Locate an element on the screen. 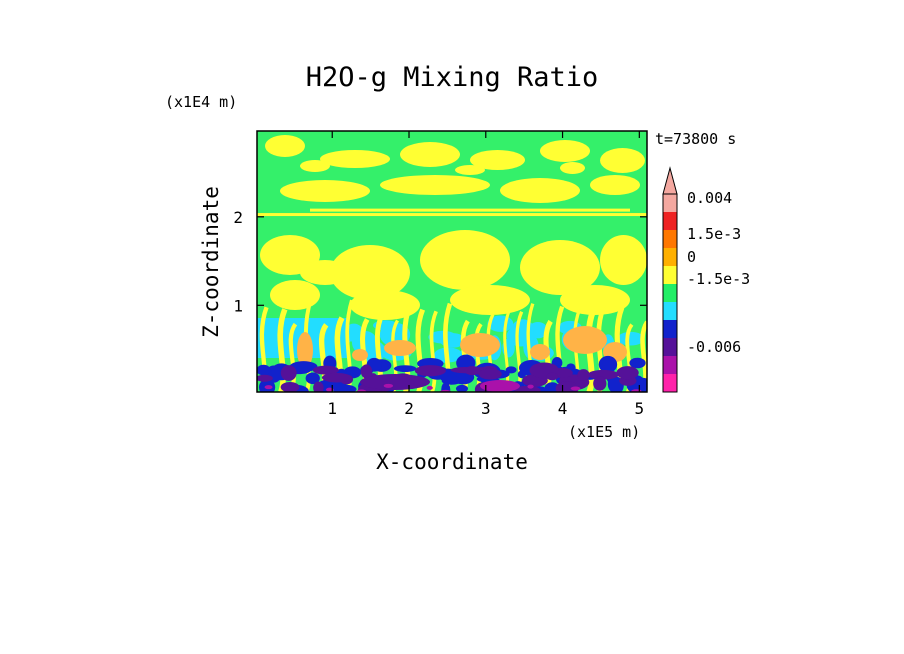 This screenshot has width=904, height=654. colorbar-label: -0.006 is located at coordinates (714, 347).